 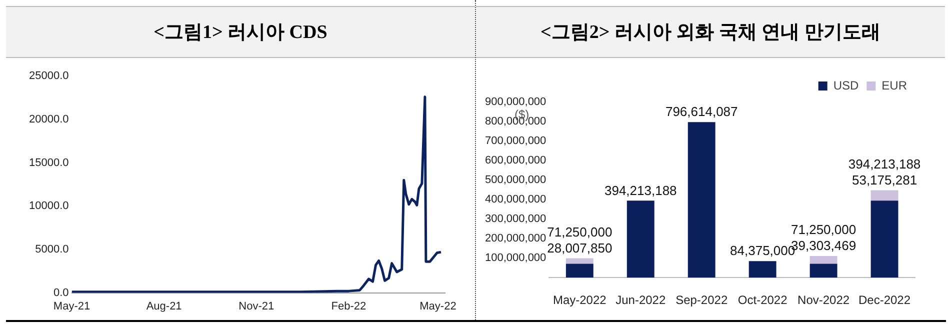 What do you see at coordinates (515, 102) in the screenshot?
I see `y-tick-label: 900,000,000` at bounding box center [515, 102].